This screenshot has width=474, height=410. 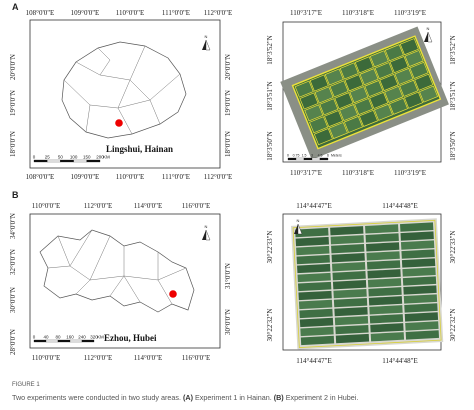 What do you see at coordinates (306, 173) in the screenshot?
I see `bottom-coord: 110°3'17"E` at bounding box center [306, 173].